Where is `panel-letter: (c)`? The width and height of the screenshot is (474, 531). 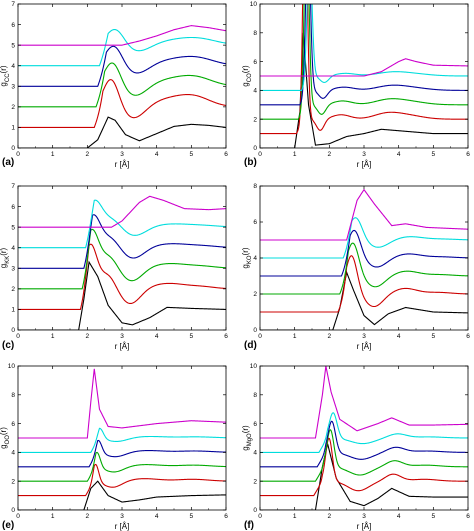 panel-letter: (c) is located at coordinates (8, 345).